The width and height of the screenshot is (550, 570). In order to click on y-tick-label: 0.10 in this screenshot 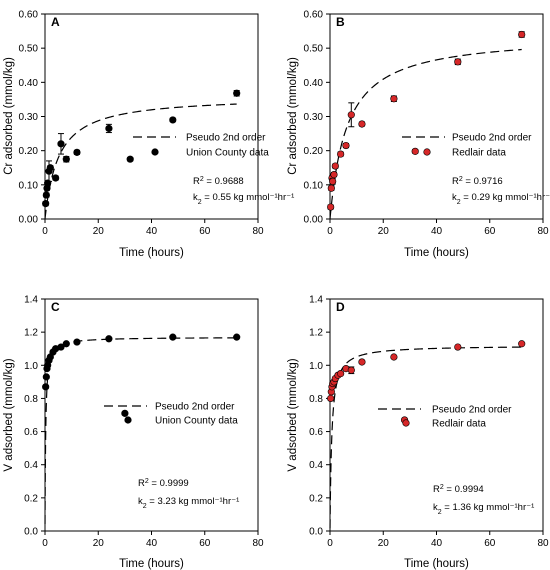, I will do `click(29, 185)`.